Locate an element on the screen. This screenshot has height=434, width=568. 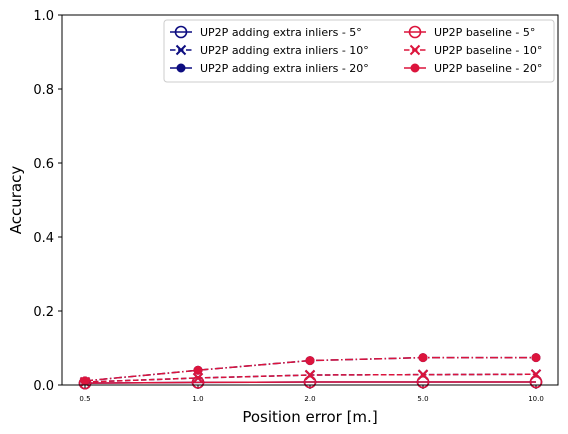
legend-box is located at coordinates (359, 51).